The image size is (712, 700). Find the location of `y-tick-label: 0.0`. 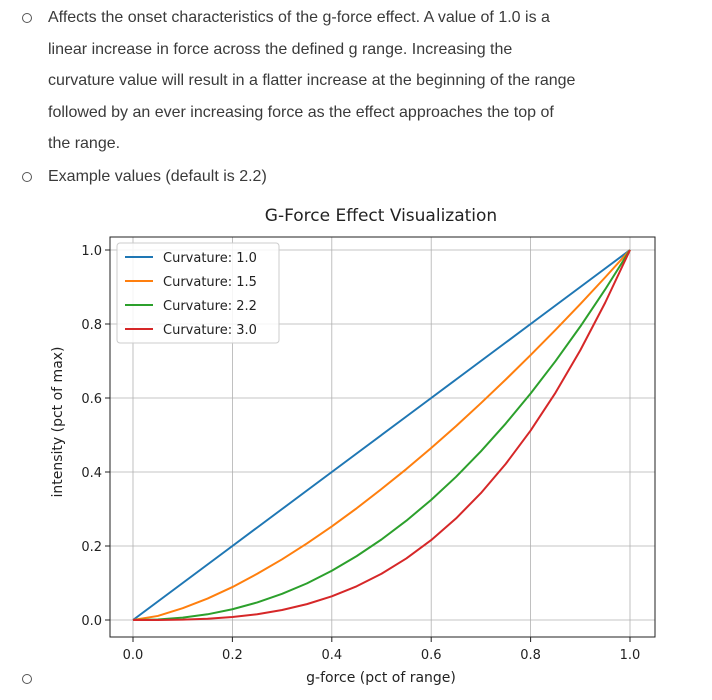

y-tick-label: 0.0 is located at coordinates (91, 621).